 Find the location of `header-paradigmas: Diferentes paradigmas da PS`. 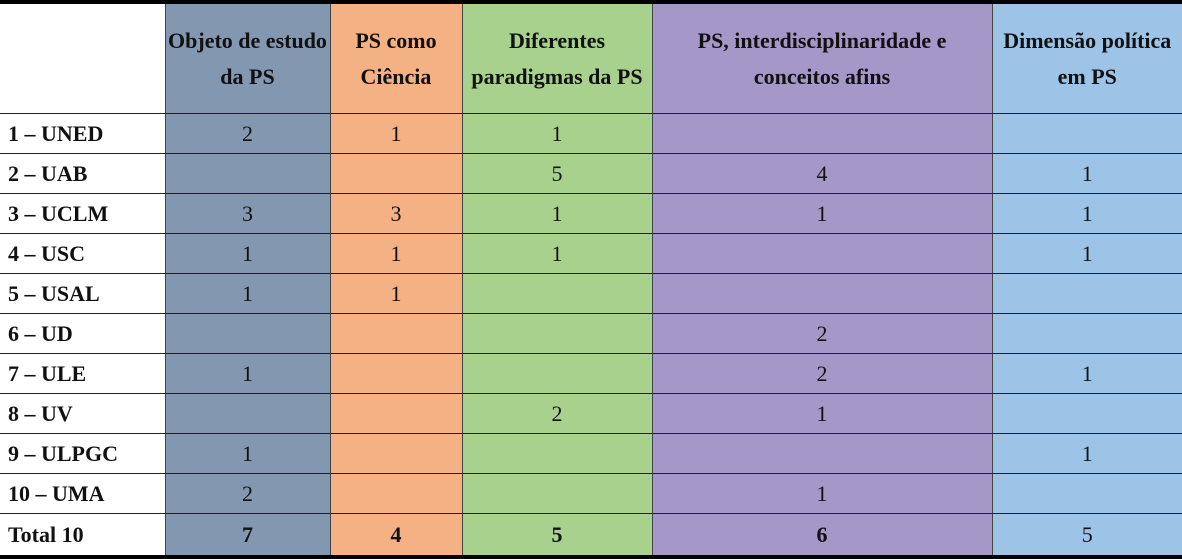

header-paradigmas: Diferentes paradigmas da PS is located at coordinates (556, 58).